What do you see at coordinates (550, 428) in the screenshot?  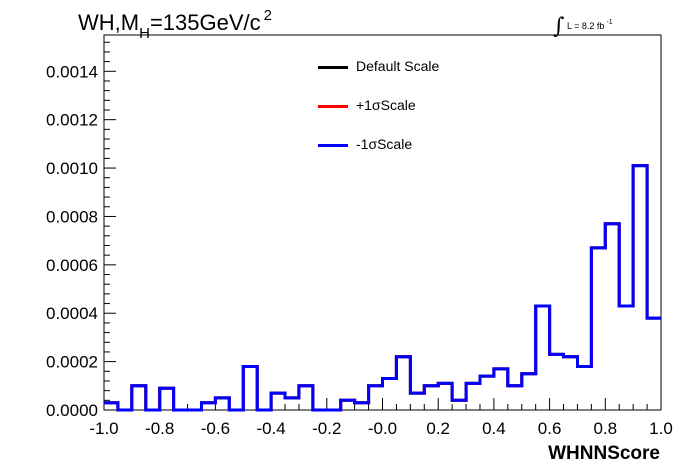 I see `x-tick-label: 0.6` at bounding box center [550, 428].